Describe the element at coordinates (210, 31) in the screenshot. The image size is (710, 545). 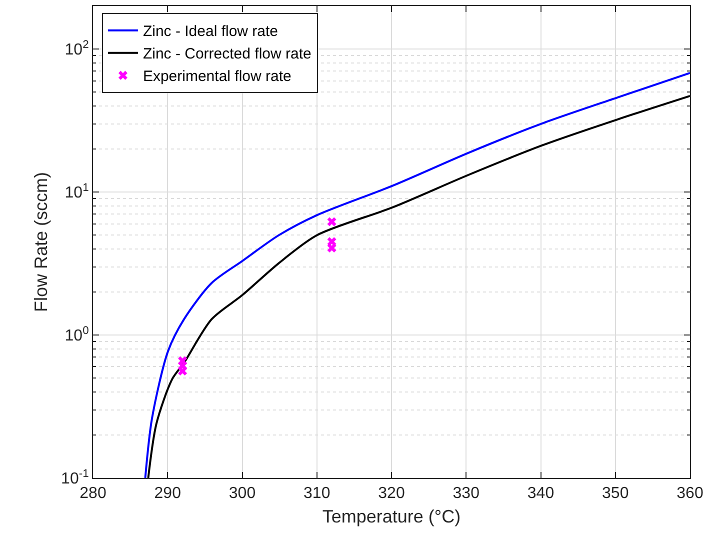
I see `legend-label: Zinc - Ideal flow rate` at that location.